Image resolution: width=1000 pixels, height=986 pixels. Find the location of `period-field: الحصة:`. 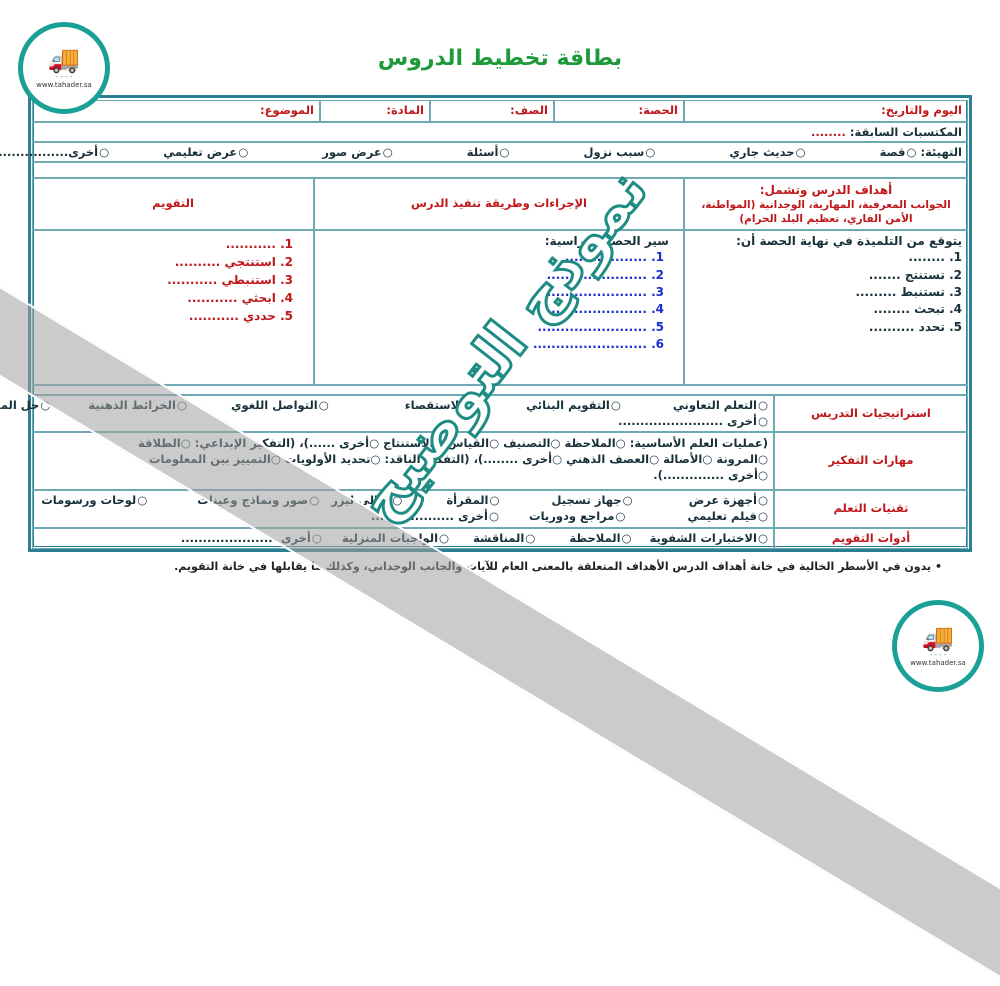

period-field: الحصة: is located at coordinates (619, 111).